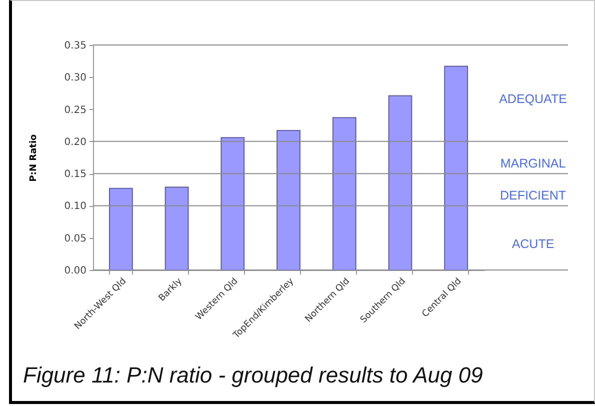 Image resolution: width=595 pixels, height=406 pixels. What do you see at coordinates (533, 99) in the screenshot?
I see `text: ADEQUATE` at bounding box center [533, 99].